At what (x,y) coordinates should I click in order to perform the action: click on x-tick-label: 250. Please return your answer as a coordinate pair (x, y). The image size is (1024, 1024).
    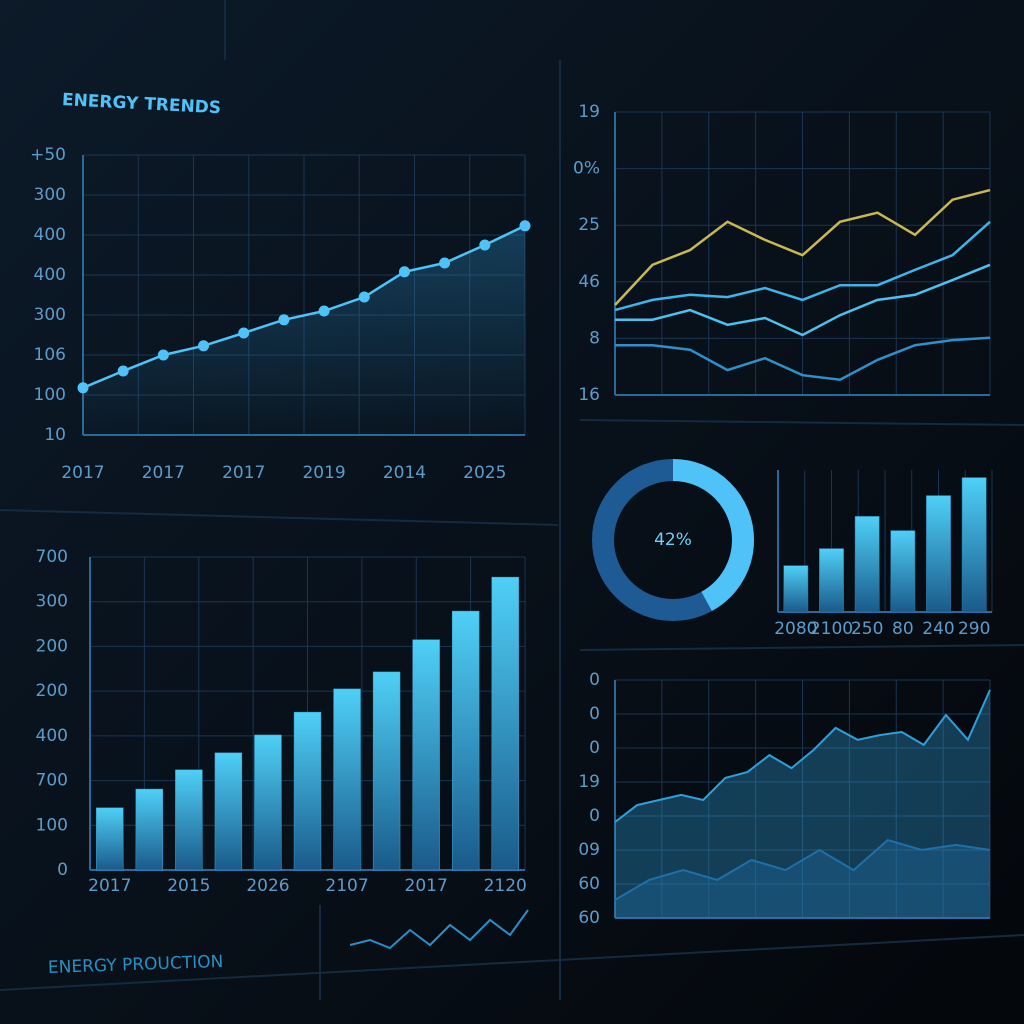
    Looking at the image, I should click on (867, 629).